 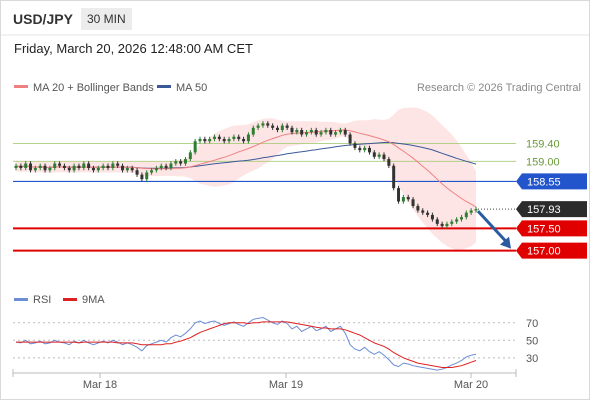 What do you see at coordinates (191, 88) in the screenshot?
I see `ma50-legend-label: MA 50` at bounding box center [191, 88].